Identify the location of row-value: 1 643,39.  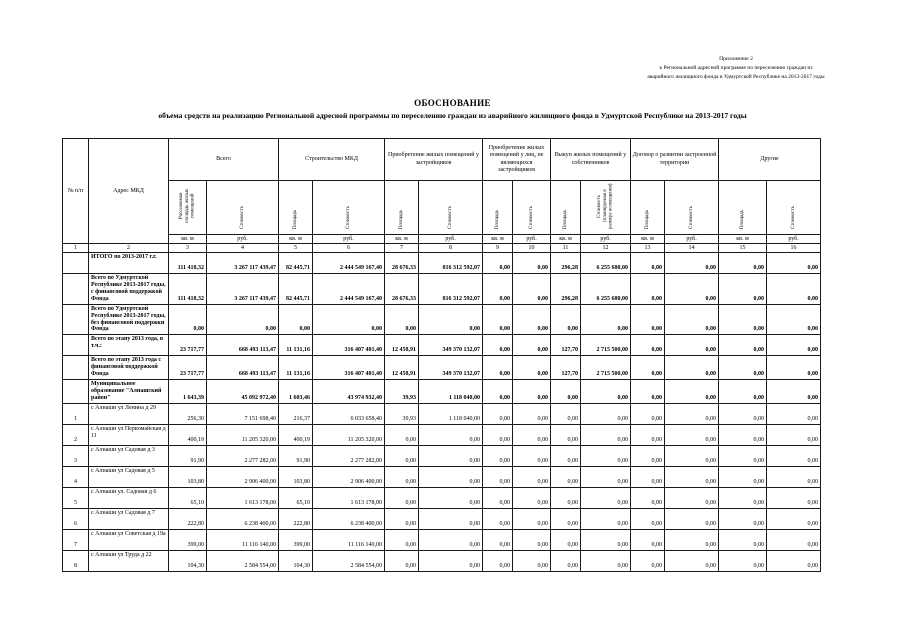
(187, 391).